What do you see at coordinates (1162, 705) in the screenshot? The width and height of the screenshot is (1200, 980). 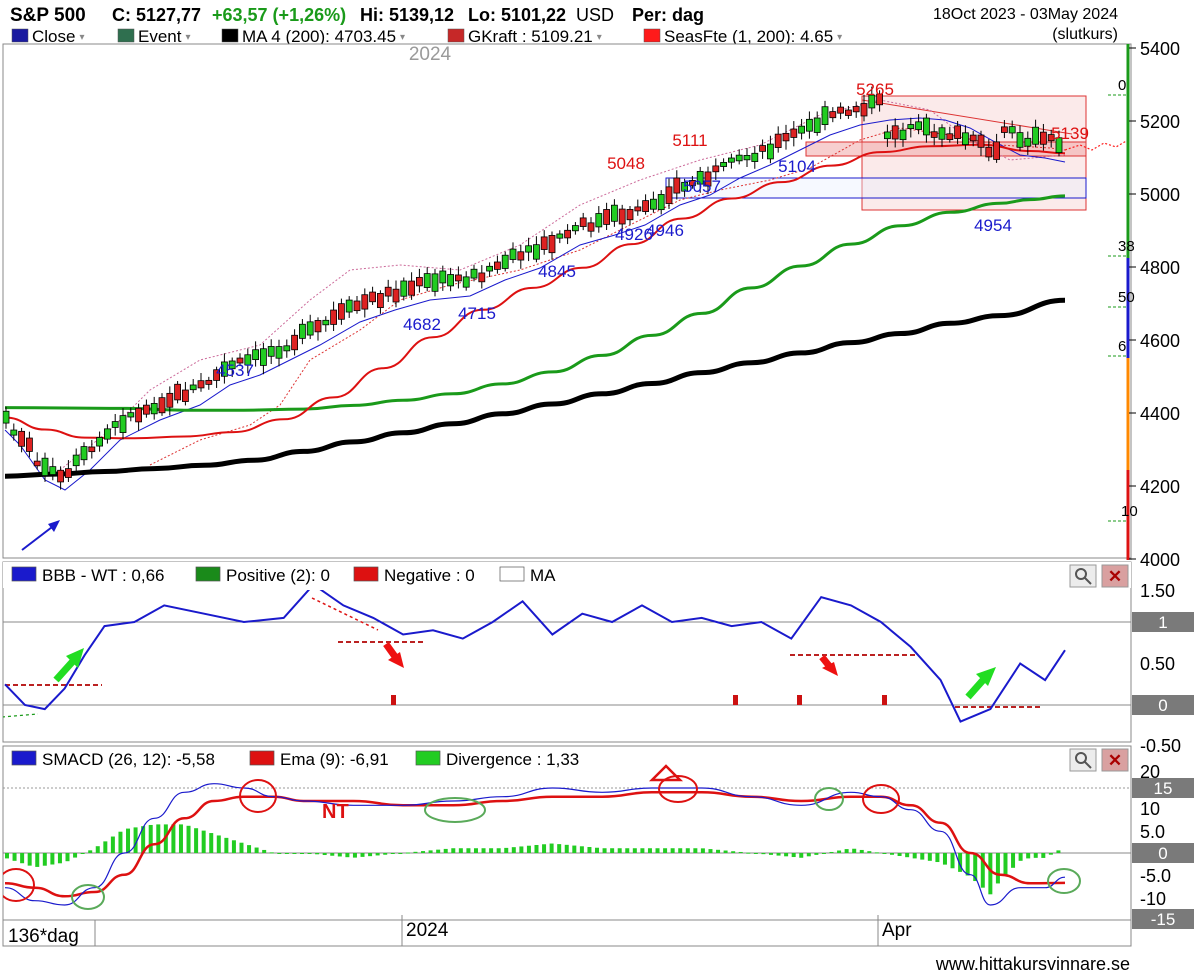 I see `bbb-level-label: 0` at bounding box center [1162, 705].